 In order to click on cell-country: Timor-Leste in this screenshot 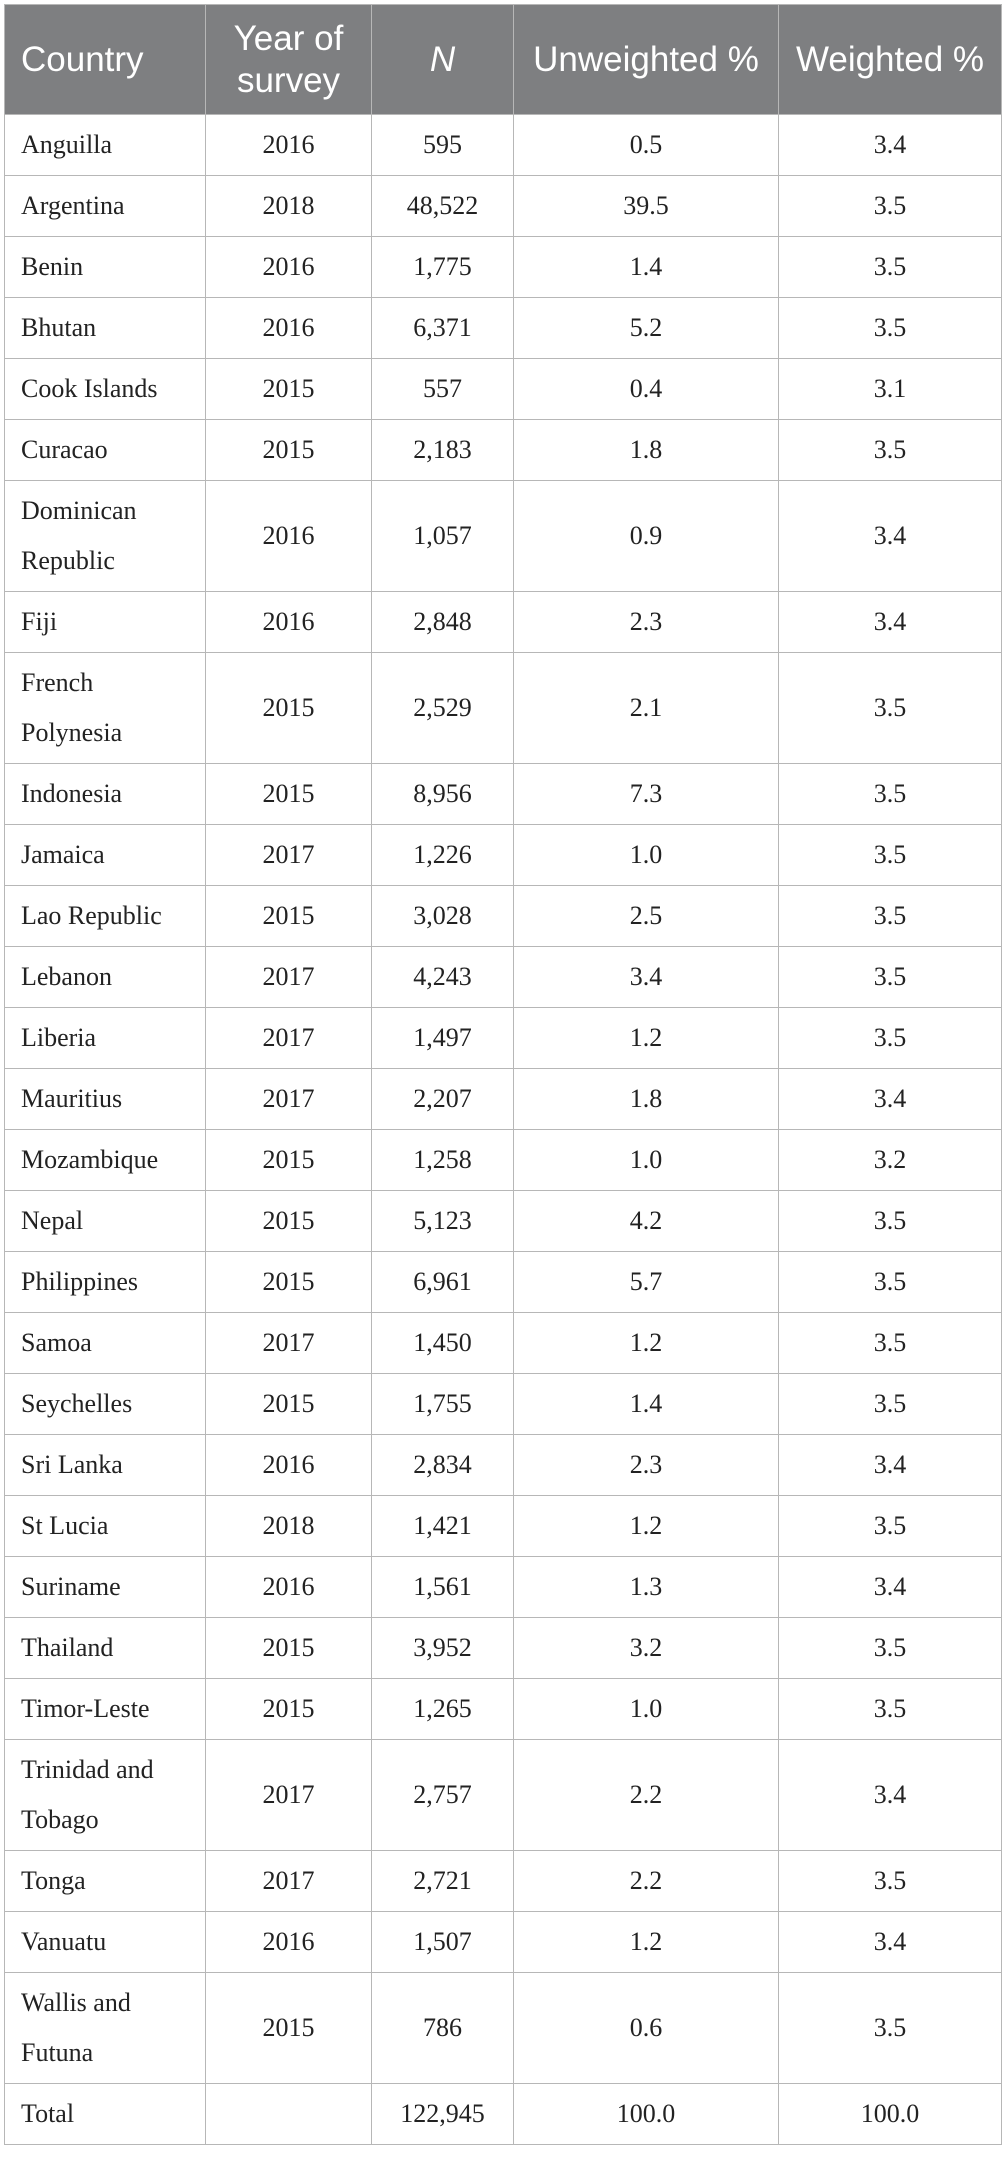, I will do `click(105, 1709)`.